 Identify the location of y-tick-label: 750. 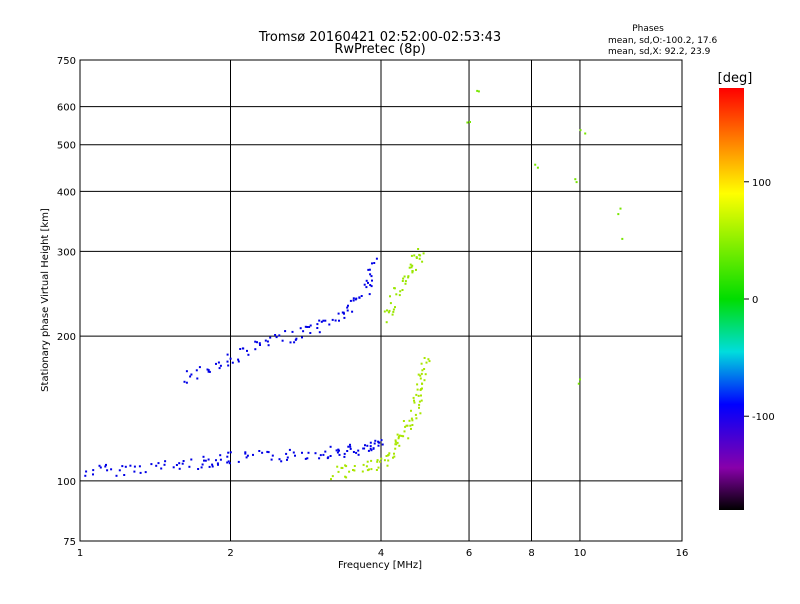
(66, 61).